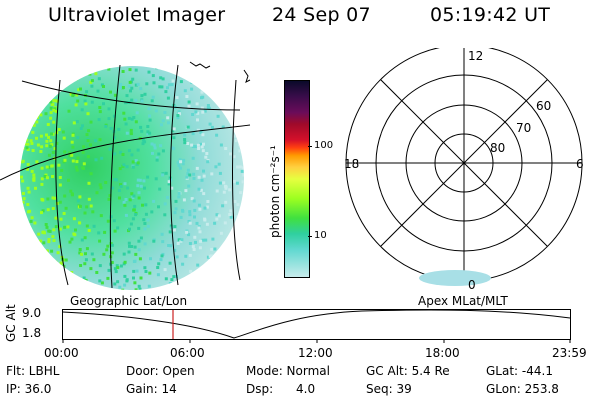 This screenshot has width=600, height=400. Describe the element at coordinates (351, 164) in the screenshot. I see `mlt-label-18: 18` at that location.